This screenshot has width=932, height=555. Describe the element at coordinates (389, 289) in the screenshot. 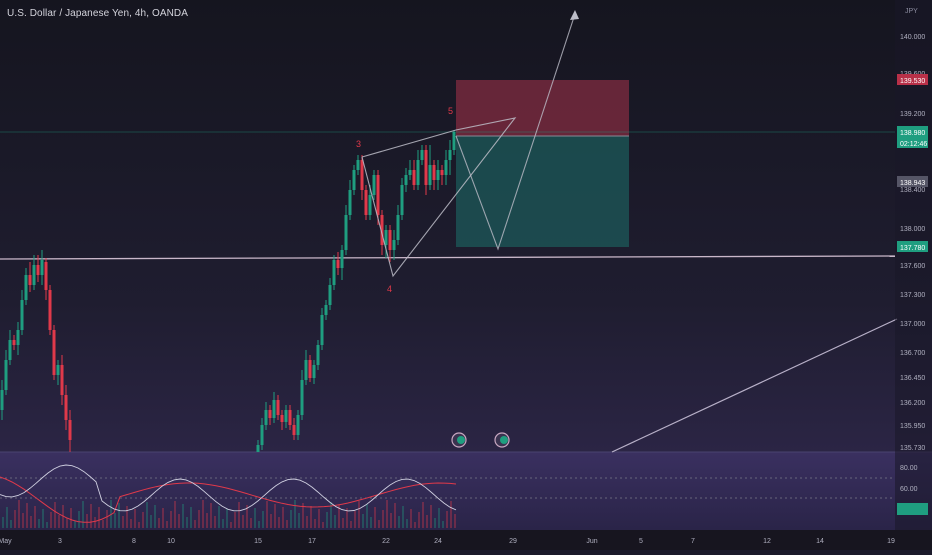

I see `wave-label-4: 4` at that location.